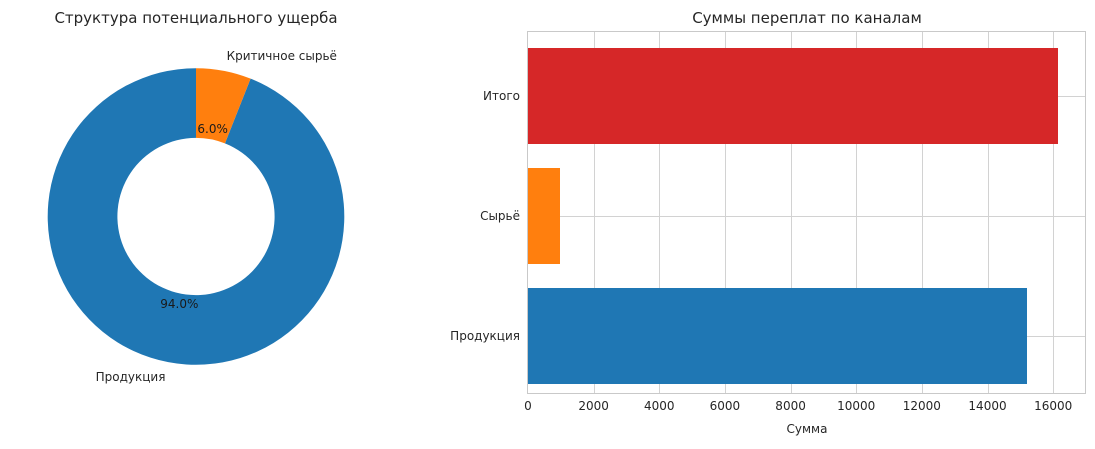 Image resolution: width=1095 pixels, height=449 pixels. Describe the element at coordinates (725, 406) in the screenshot. I see `x-tick-label-3: 6000` at that location.